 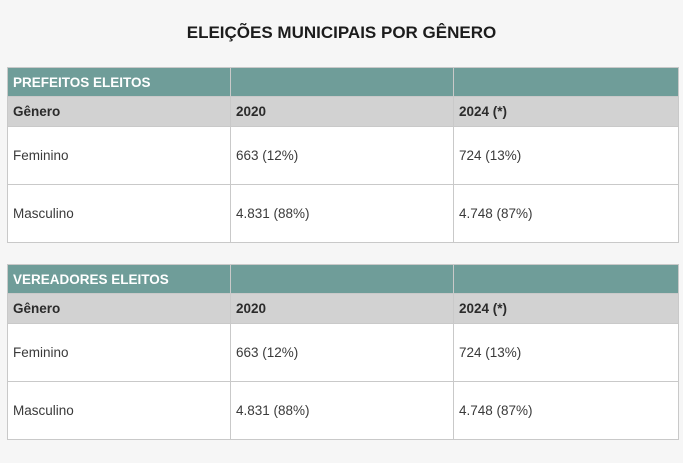 I want to click on table-caption: PREFEITOS ELEITOS, so click(x=119, y=82).